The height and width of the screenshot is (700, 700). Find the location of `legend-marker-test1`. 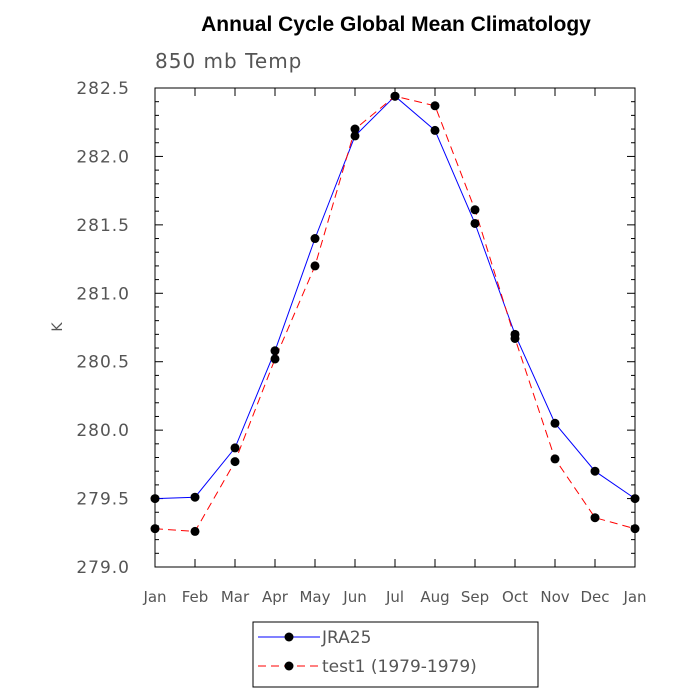

legend-marker-test1 is located at coordinates (289, 666).